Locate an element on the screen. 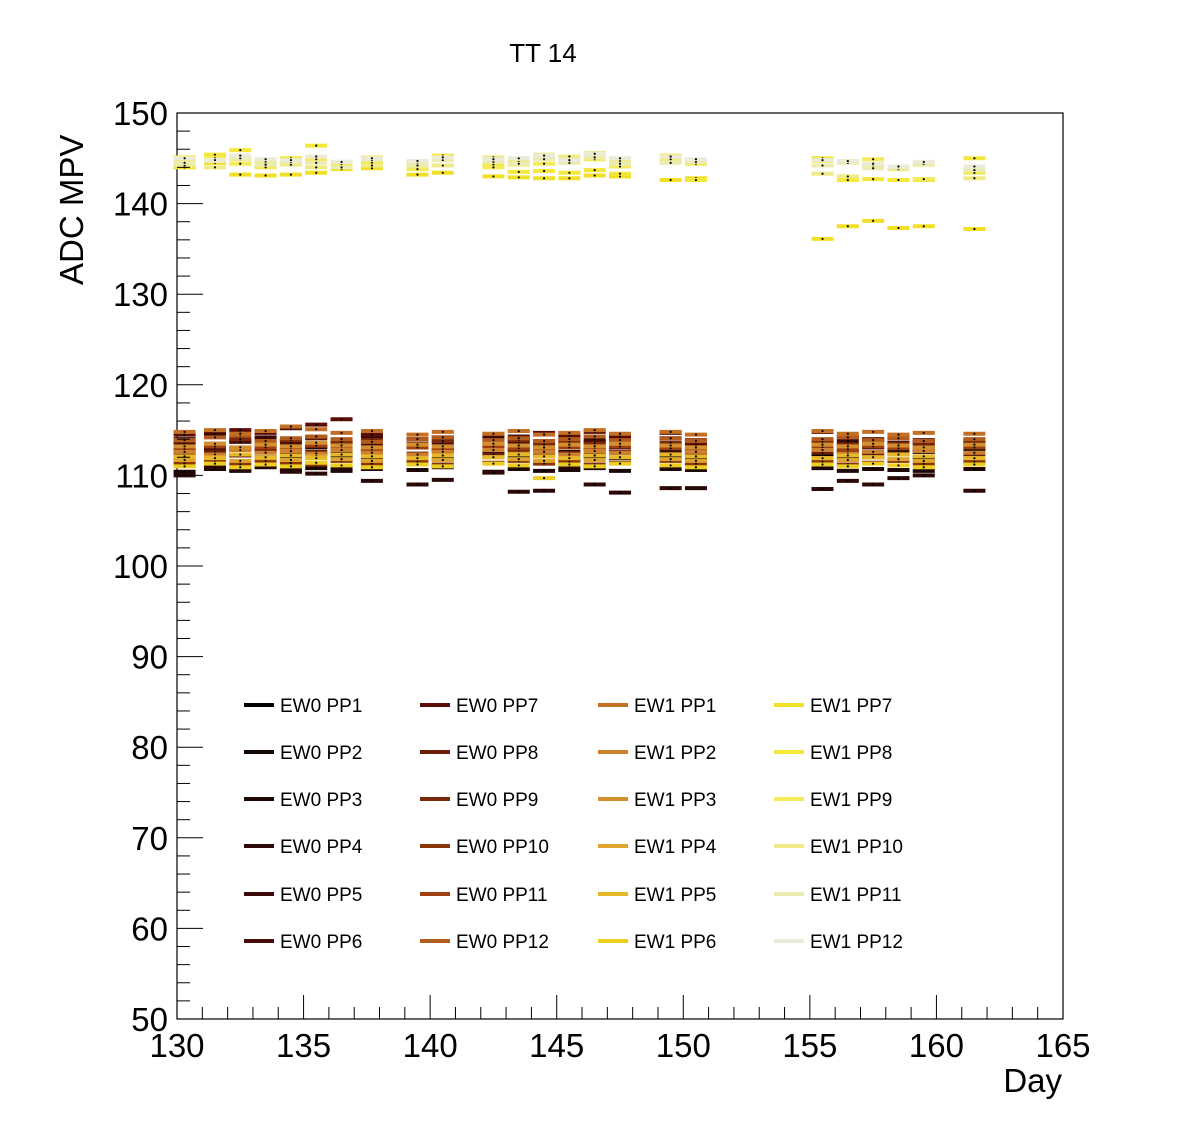 This screenshot has width=1181, height=1133. x-tick-label: 145 is located at coordinates (556, 1045).